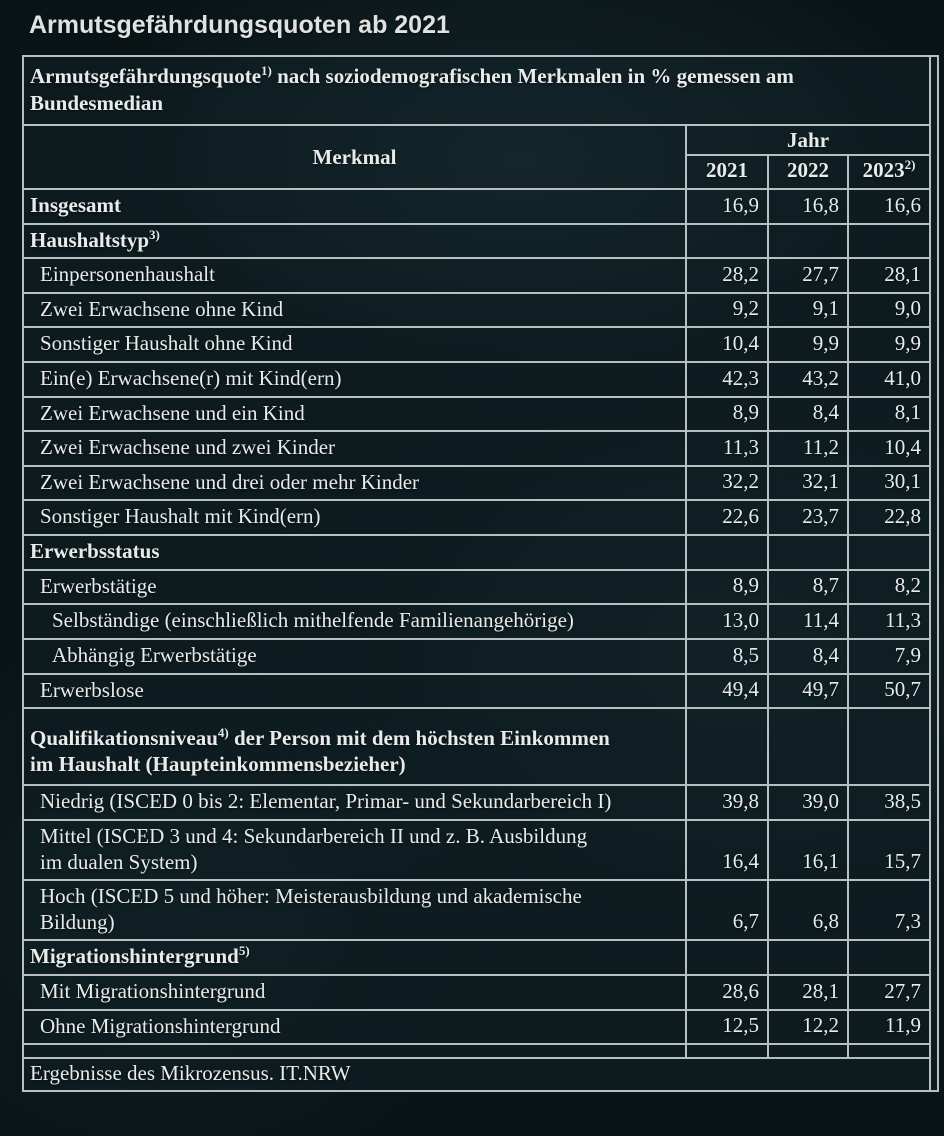 The width and height of the screenshot is (944, 1136). What do you see at coordinates (726, 621) in the screenshot?
I see `value-cell: 13,0` at bounding box center [726, 621].